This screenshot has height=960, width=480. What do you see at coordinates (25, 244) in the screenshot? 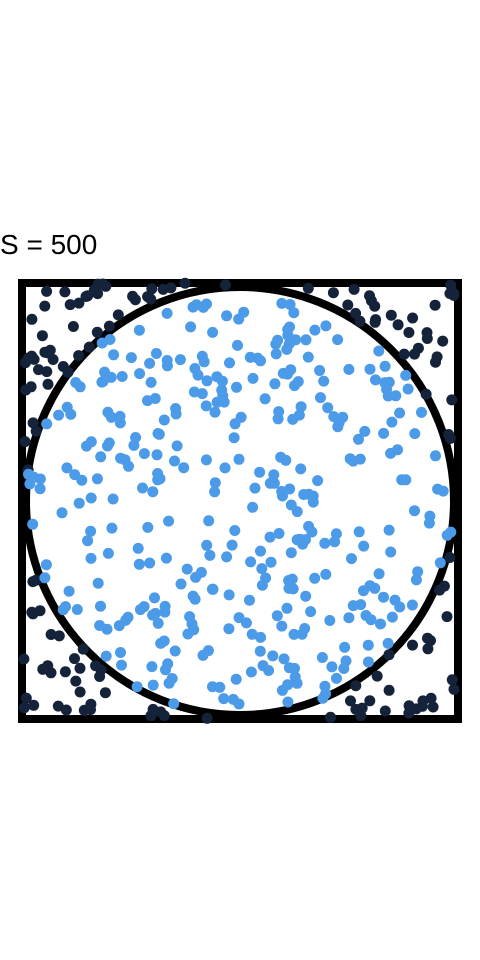
I see `sample-count-prefix: S =` at bounding box center [25, 244].